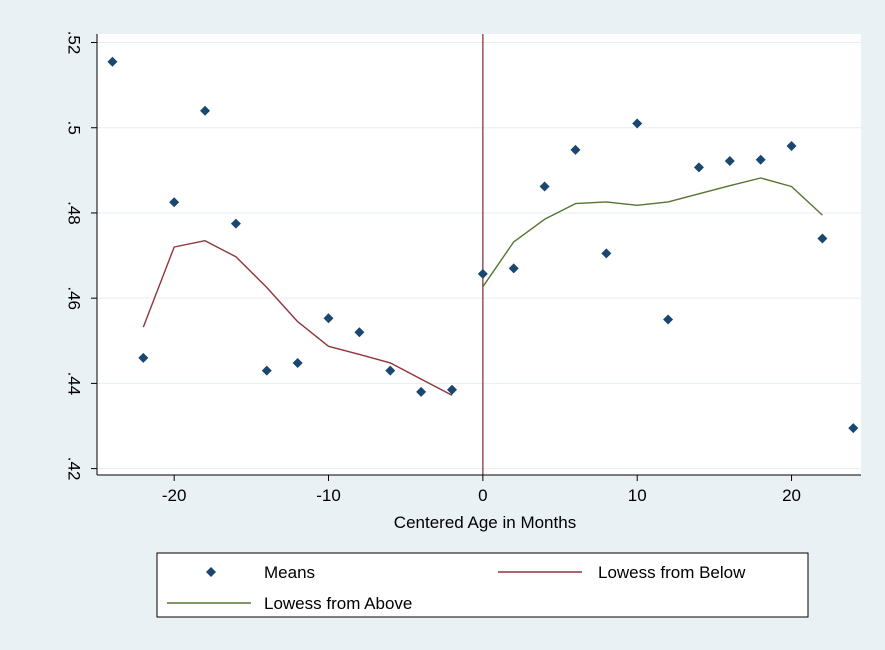 The width and height of the screenshot is (885, 650). Describe the element at coordinates (791, 495) in the screenshot. I see `x-tick-label: 20` at that location.